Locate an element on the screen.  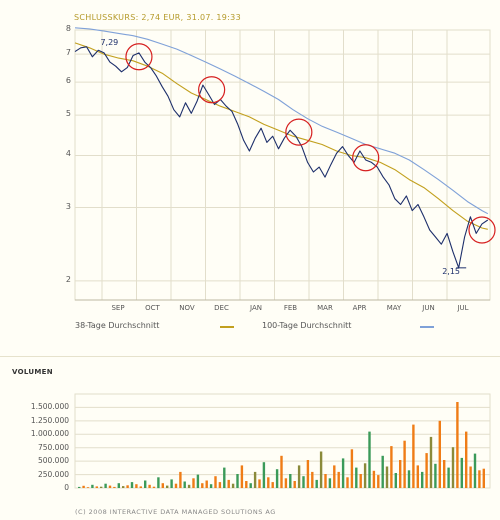
y-tick-label: 6 is located at coordinates (68, 81).